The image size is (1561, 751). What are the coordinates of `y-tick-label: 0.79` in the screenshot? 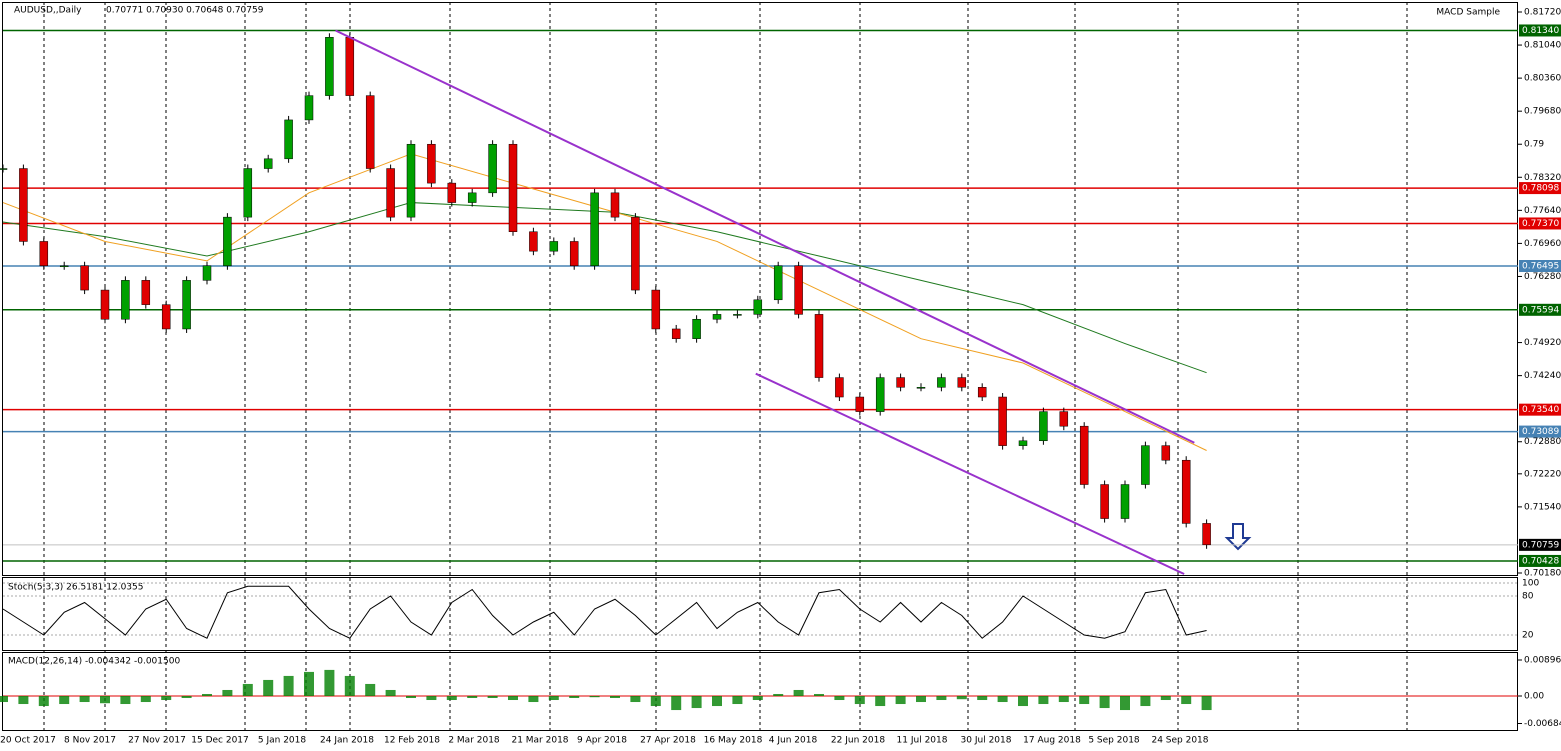 It's located at (1534, 145).